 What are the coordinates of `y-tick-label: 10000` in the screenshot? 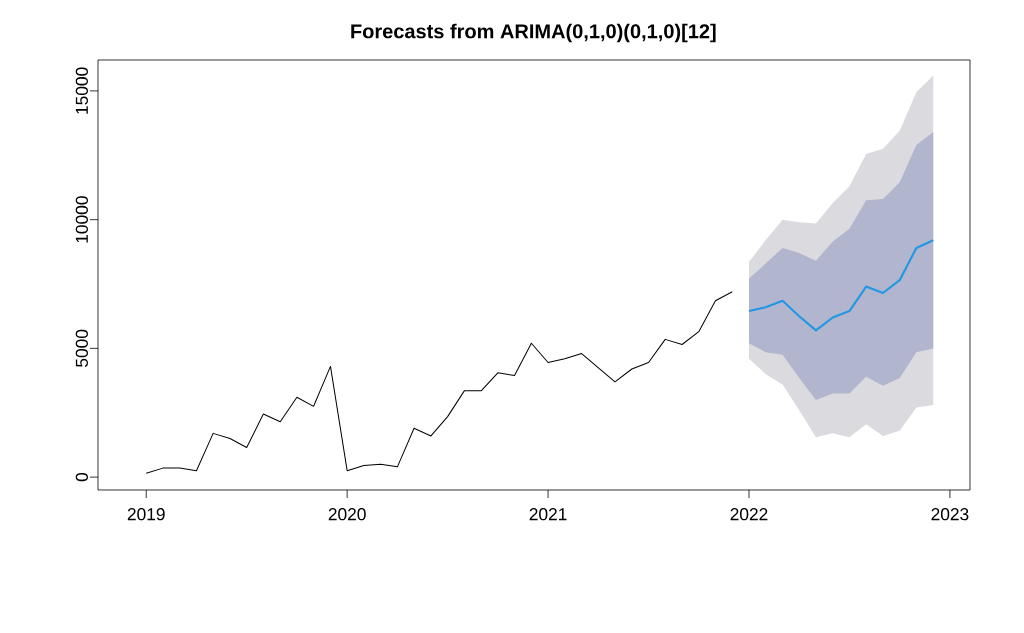 It's located at (81, 219).